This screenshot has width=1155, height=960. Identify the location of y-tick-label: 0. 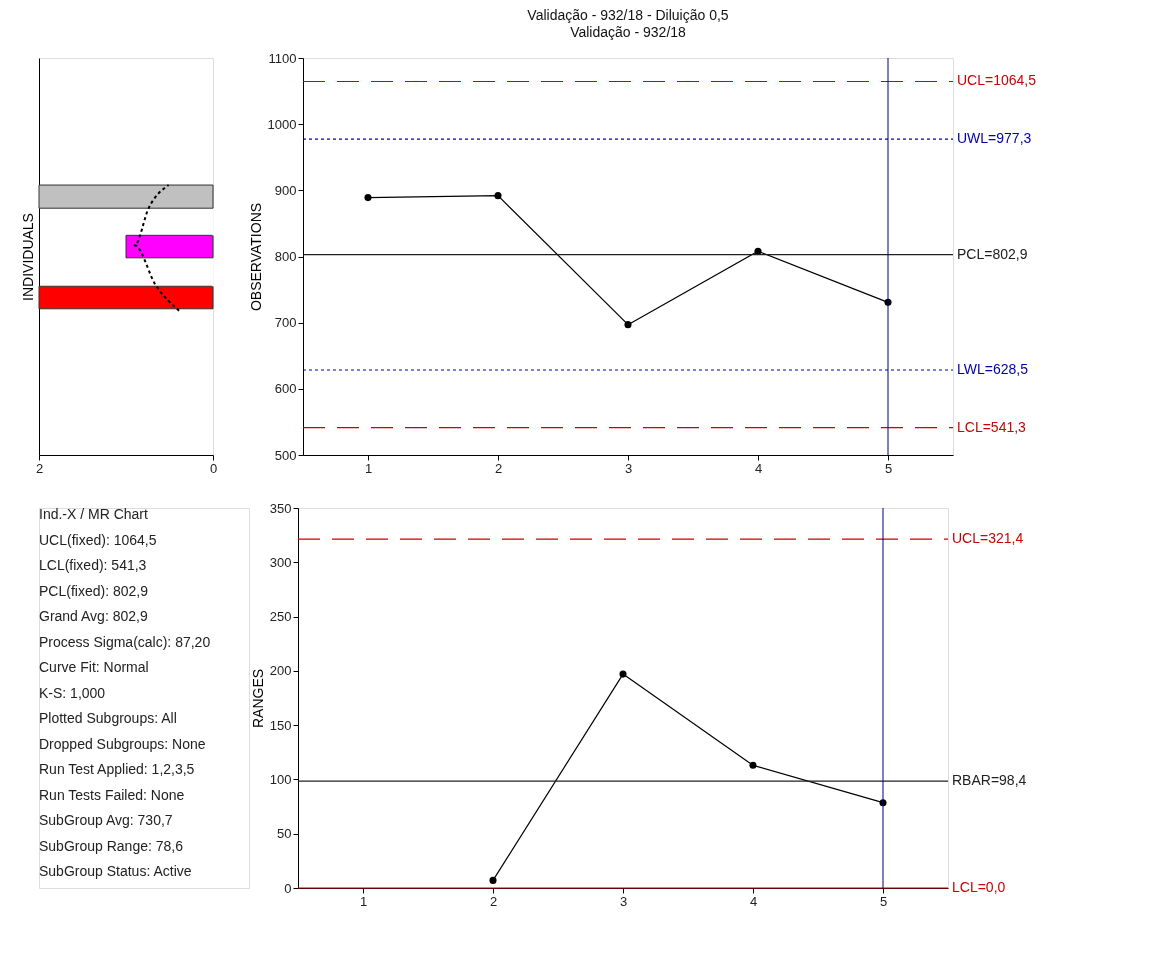
(288, 888).